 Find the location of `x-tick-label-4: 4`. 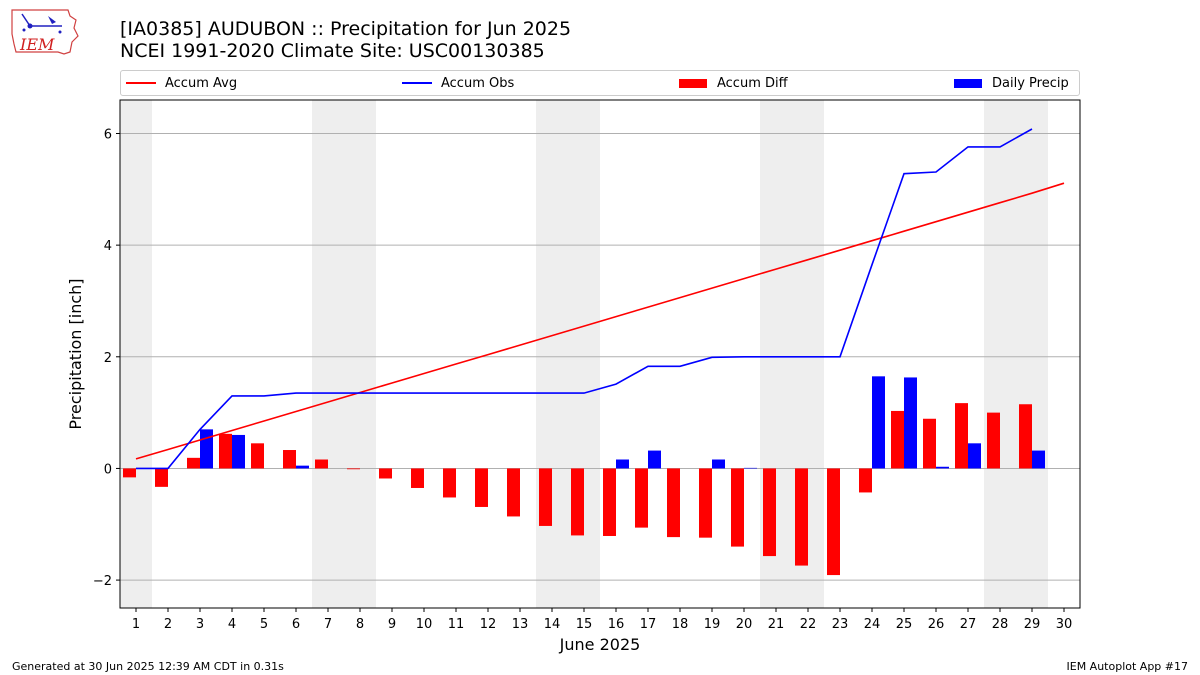

x-tick-label-4: 4 is located at coordinates (232, 624).